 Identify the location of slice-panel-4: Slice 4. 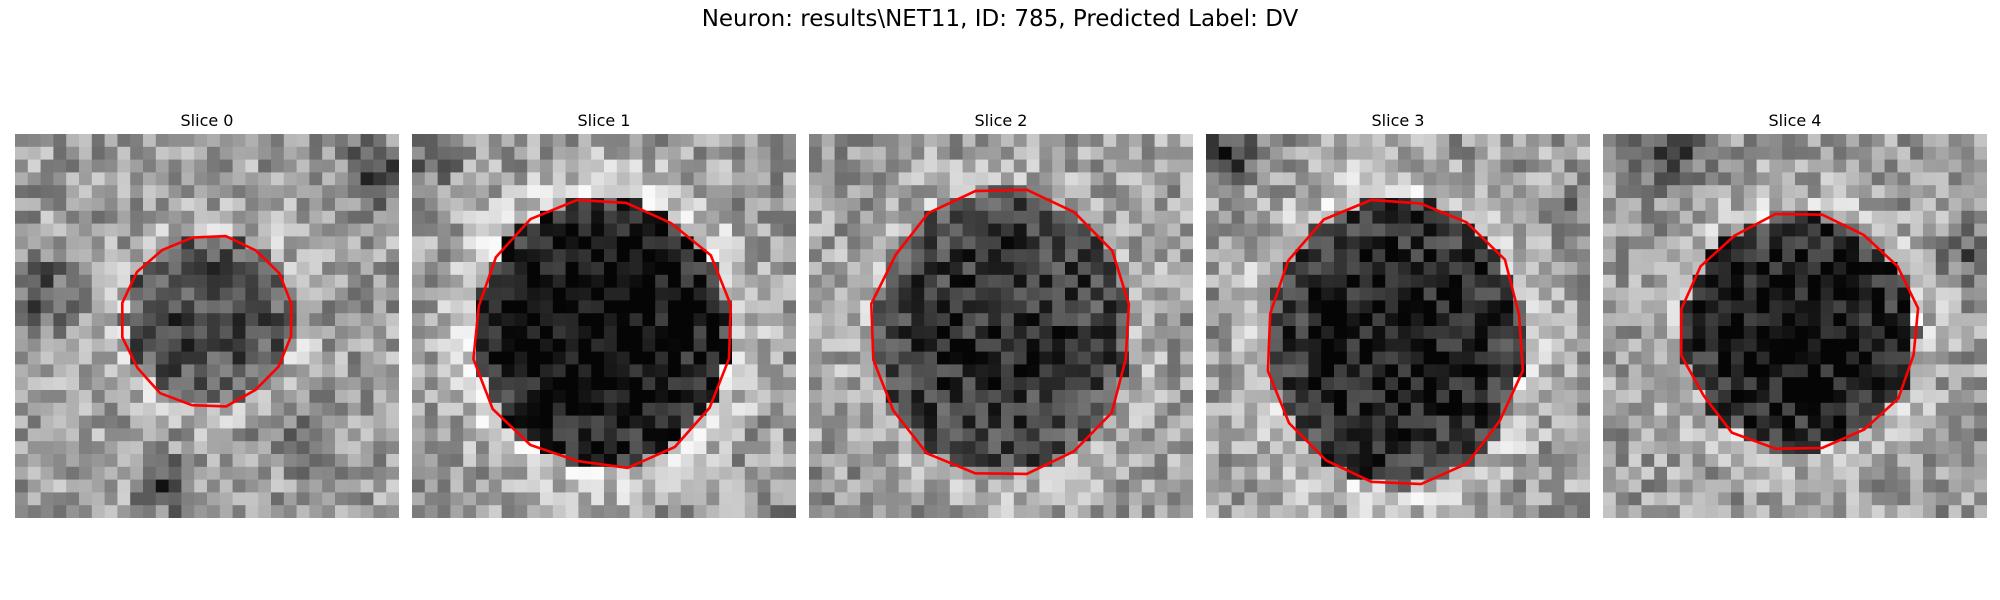
(1795, 313).